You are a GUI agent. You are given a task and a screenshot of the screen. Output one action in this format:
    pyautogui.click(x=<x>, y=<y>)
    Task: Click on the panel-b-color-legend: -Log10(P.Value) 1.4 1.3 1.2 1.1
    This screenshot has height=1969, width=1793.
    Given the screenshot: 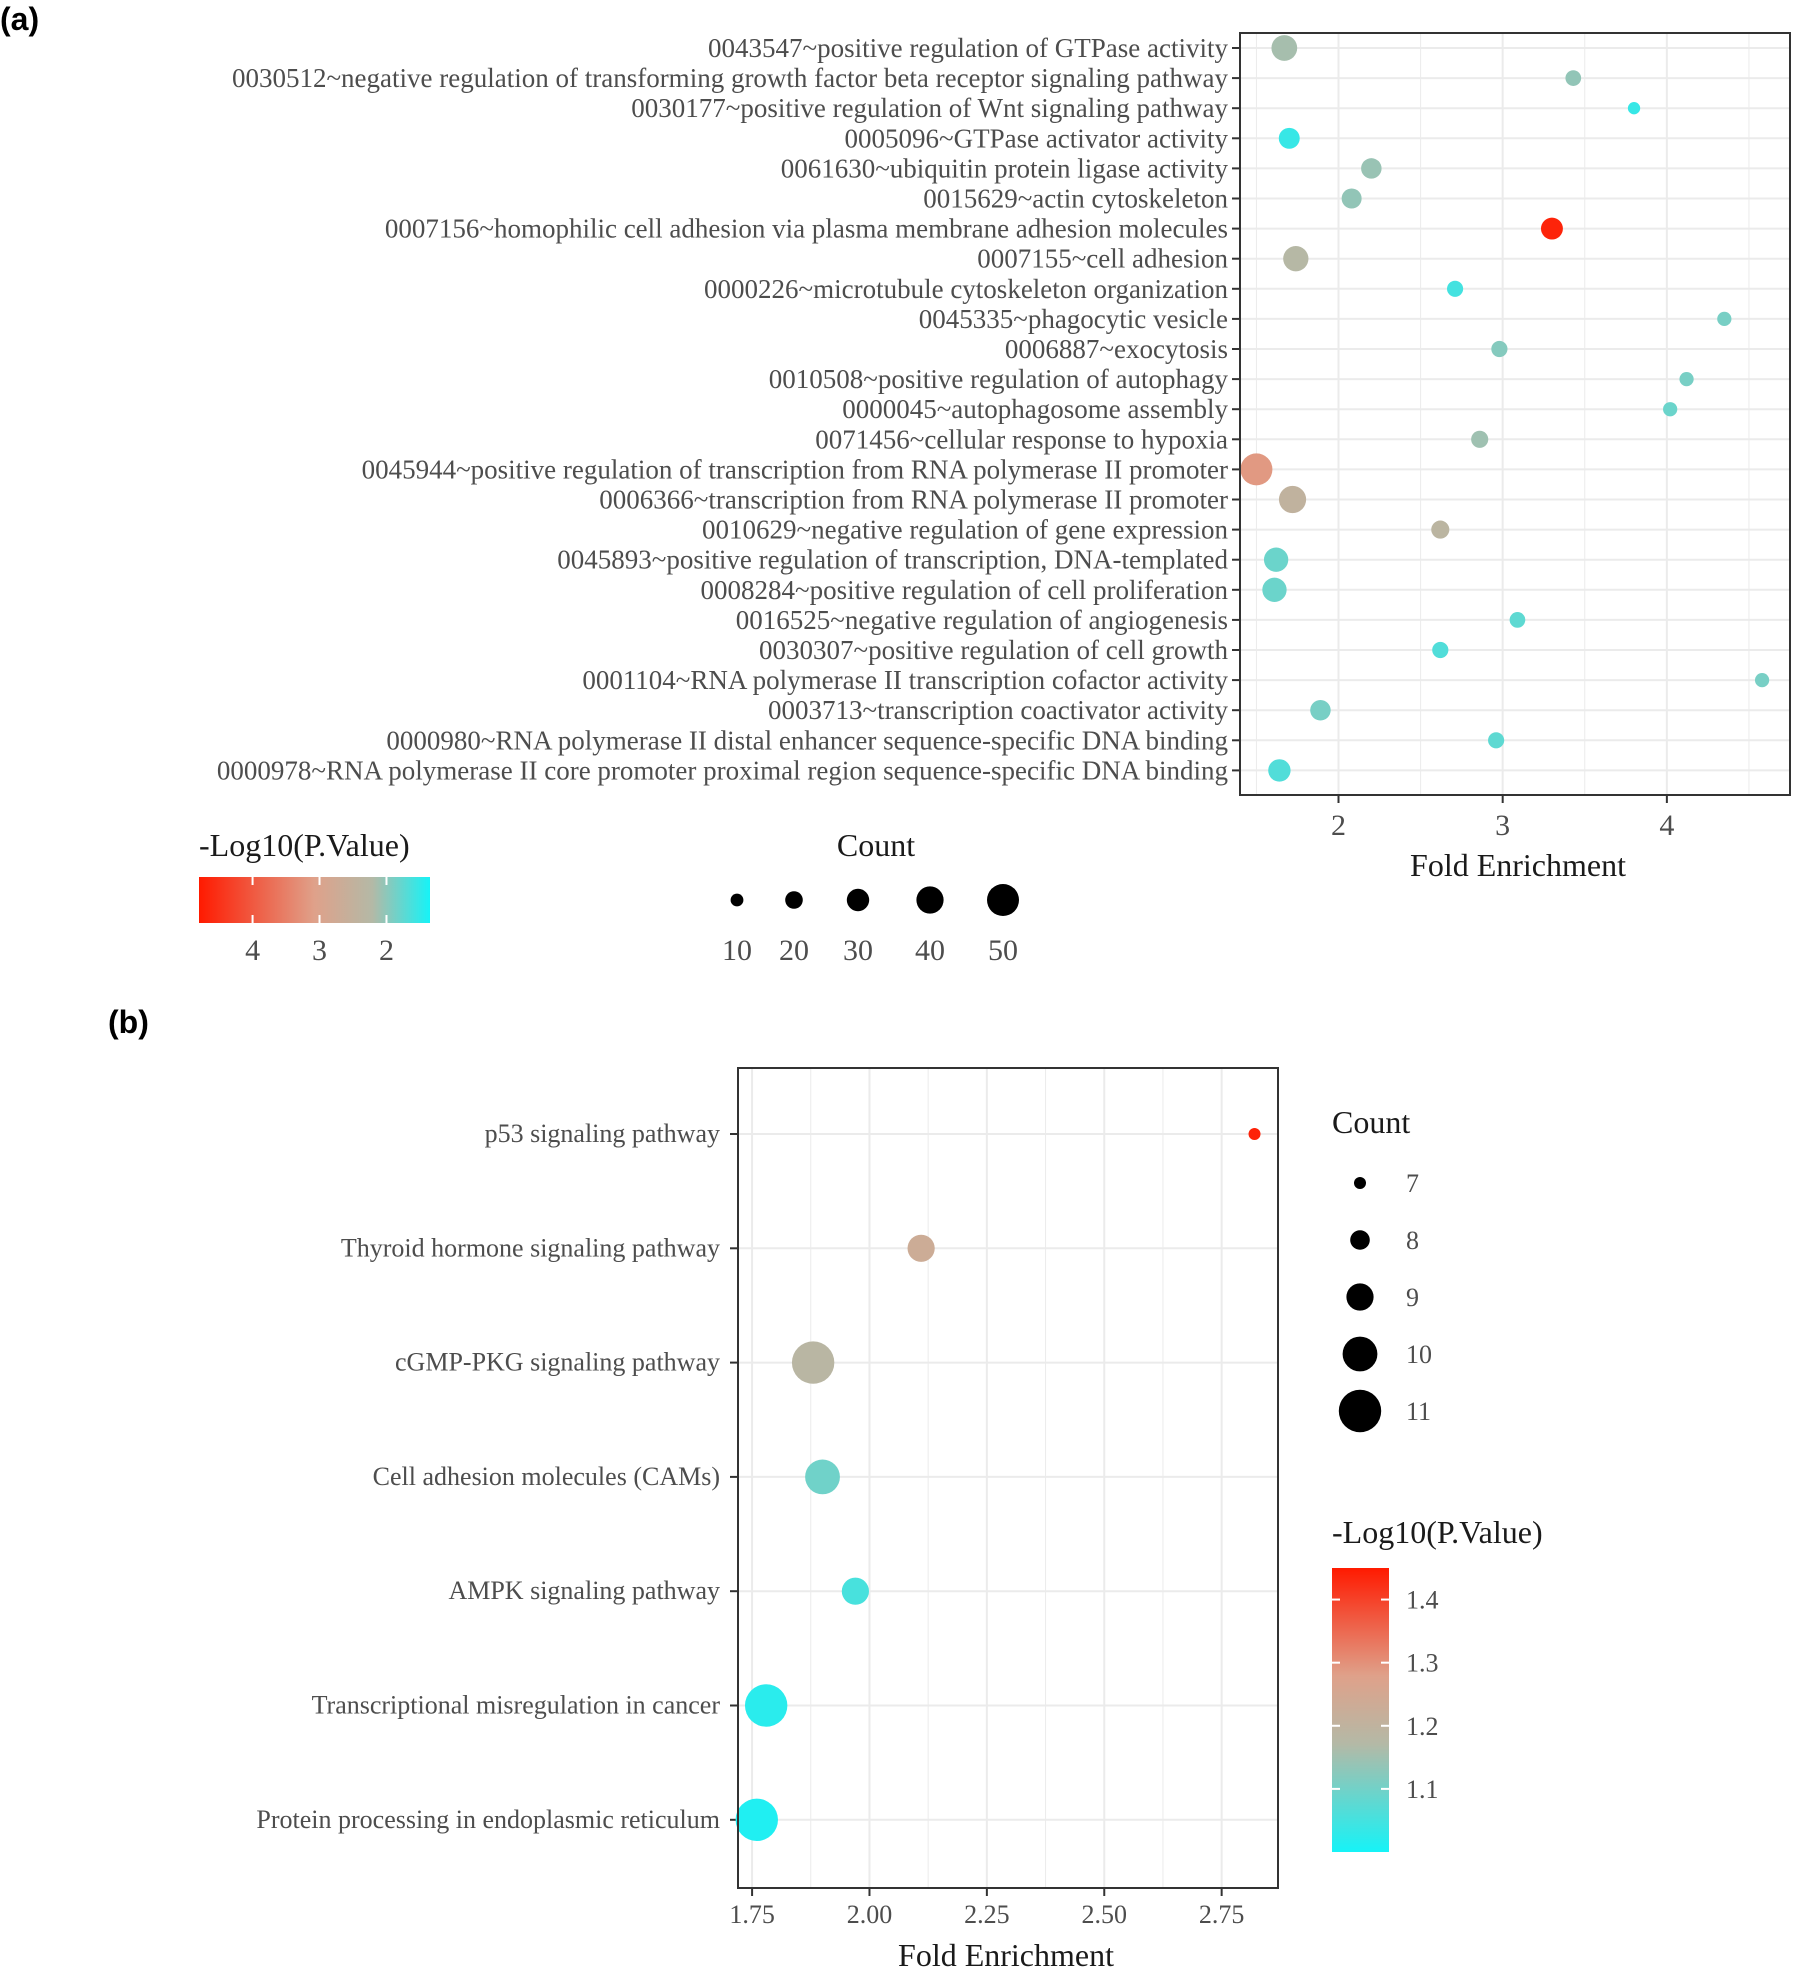 What is the action you would take?
    pyautogui.click(x=1437, y=1683)
    